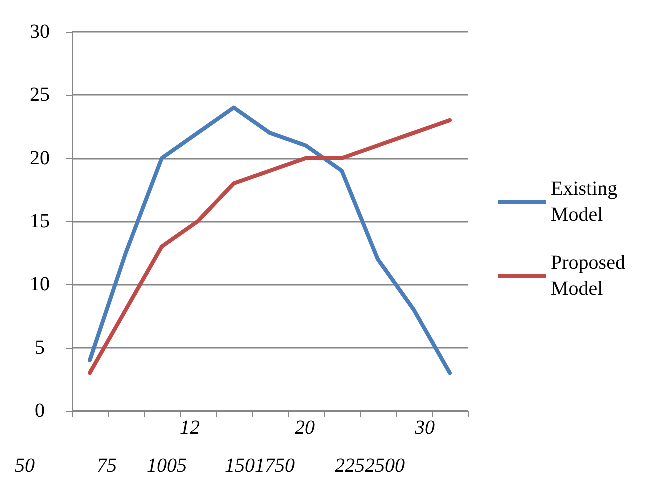  I want to click on legend-label: Proposed Model, so click(590, 276).